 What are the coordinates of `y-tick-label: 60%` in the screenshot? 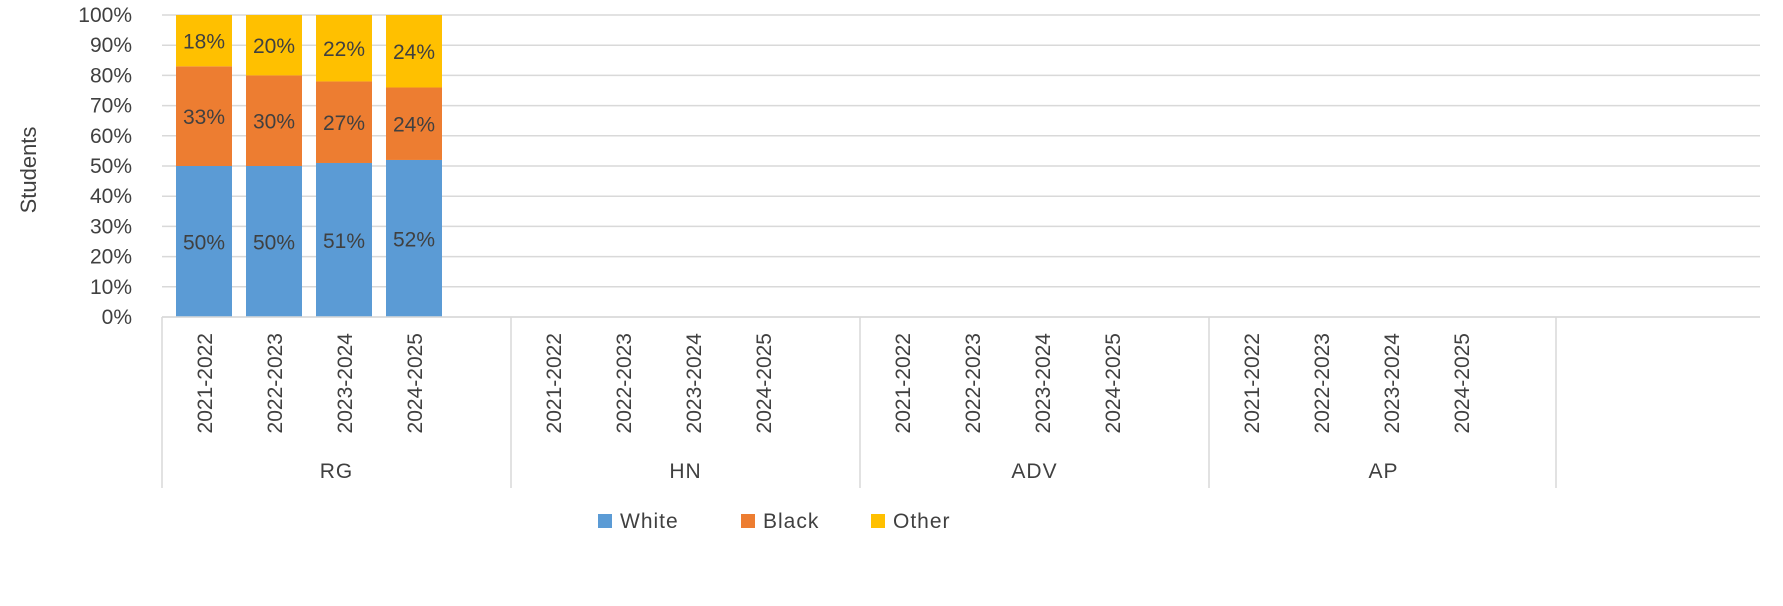 It's located at (111, 136).